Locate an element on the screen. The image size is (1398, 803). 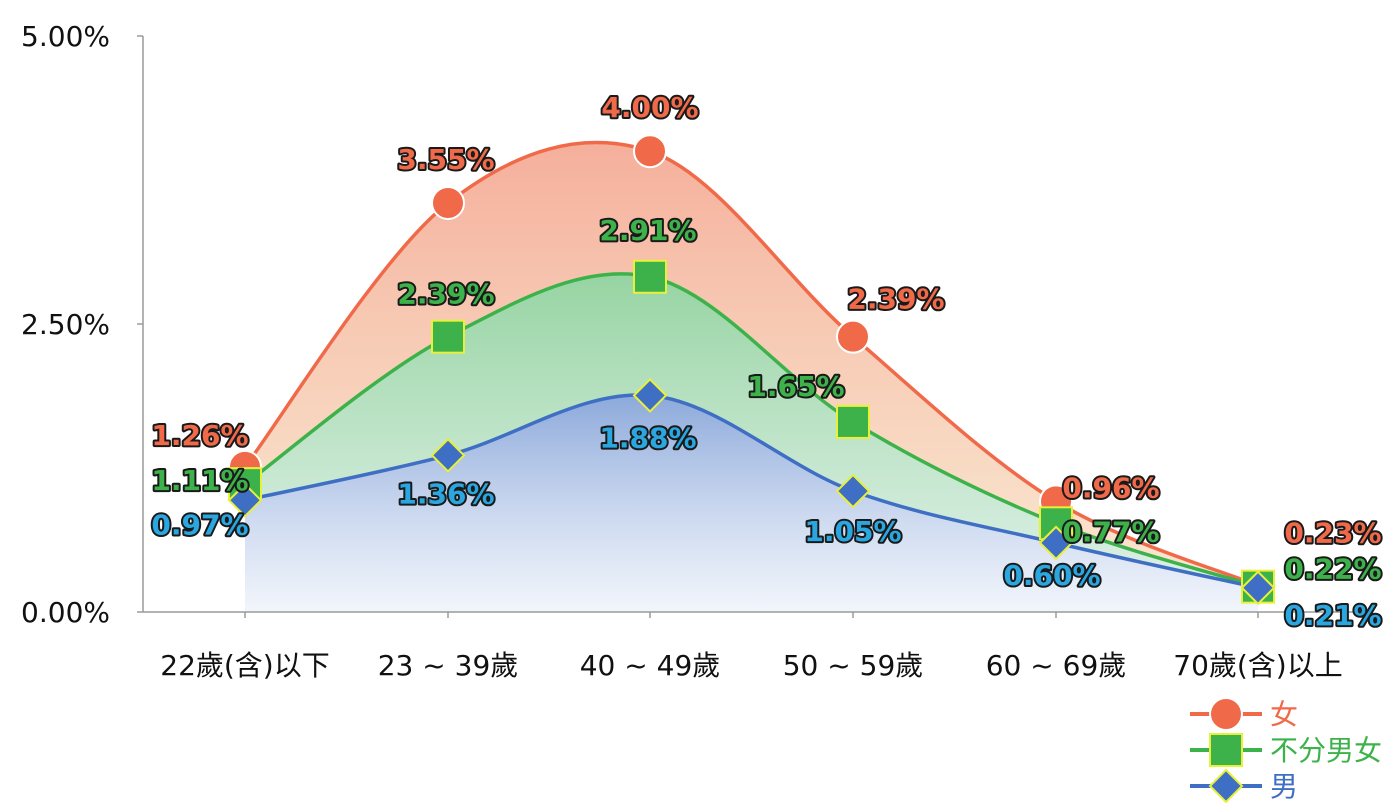
data-label: 1.26% is located at coordinates (199, 435).